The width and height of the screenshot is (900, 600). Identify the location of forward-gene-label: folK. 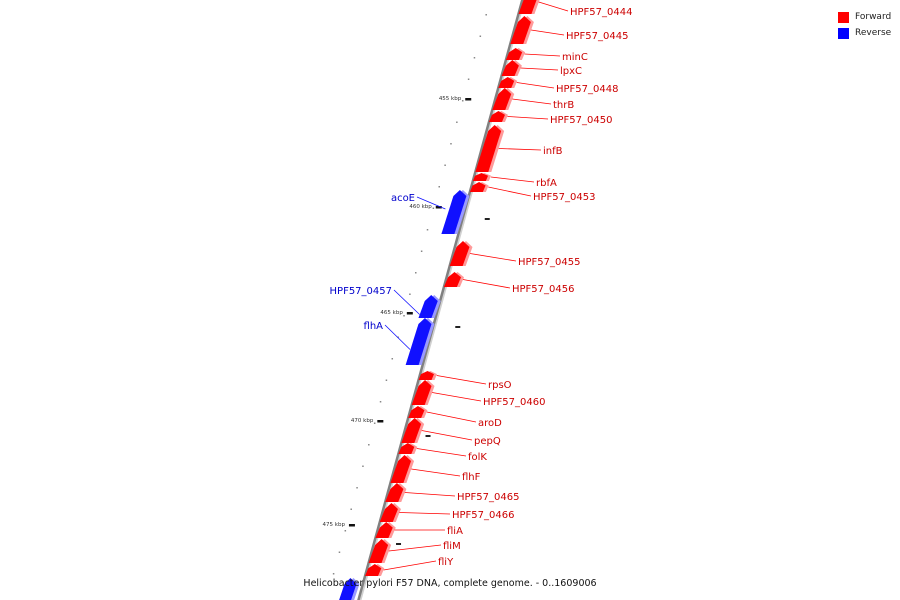
(477, 457).